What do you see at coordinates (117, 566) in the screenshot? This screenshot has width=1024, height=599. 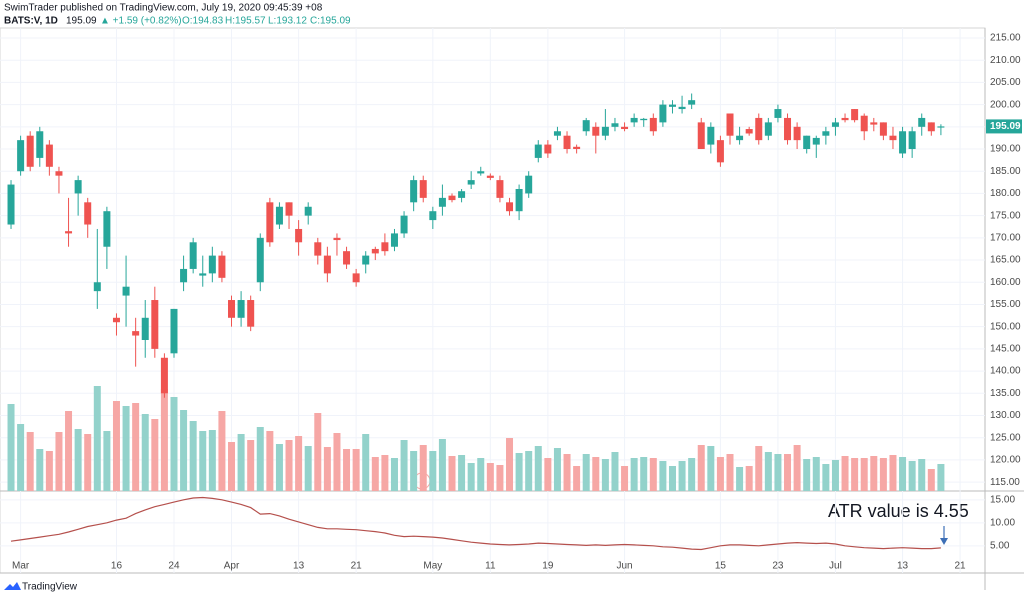 I see `x-tick-label: 16` at bounding box center [117, 566].